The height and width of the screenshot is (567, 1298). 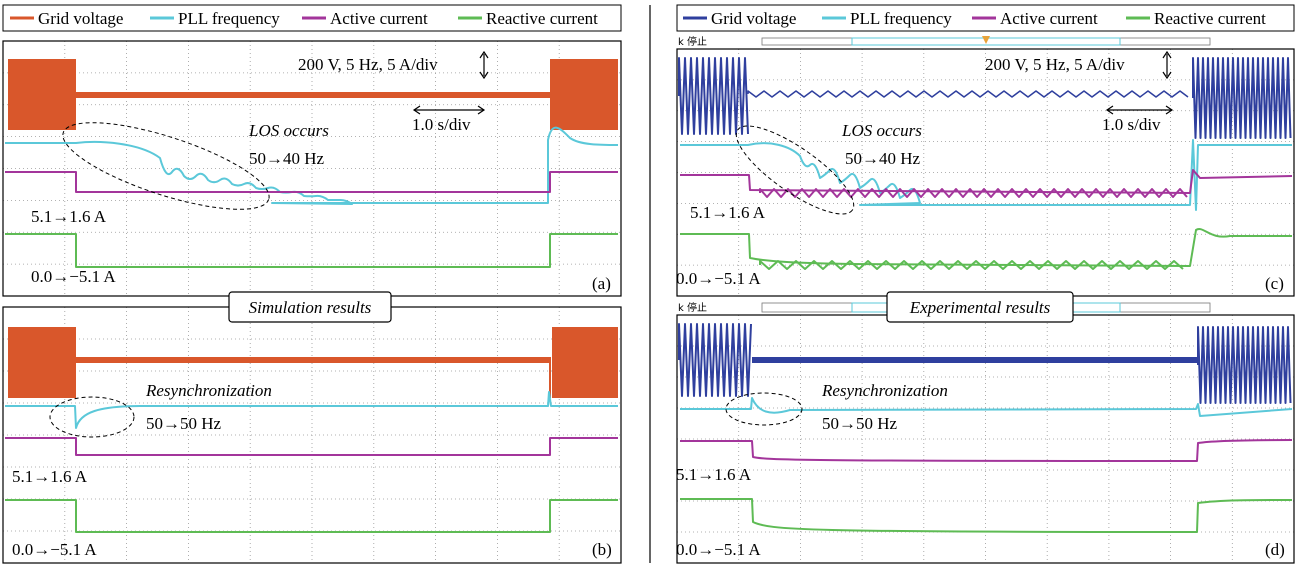 What do you see at coordinates (1055, 64) in the screenshot?
I see `scale-label-c: 200 V, 5 Hz, 5 A/div` at bounding box center [1055, 64].